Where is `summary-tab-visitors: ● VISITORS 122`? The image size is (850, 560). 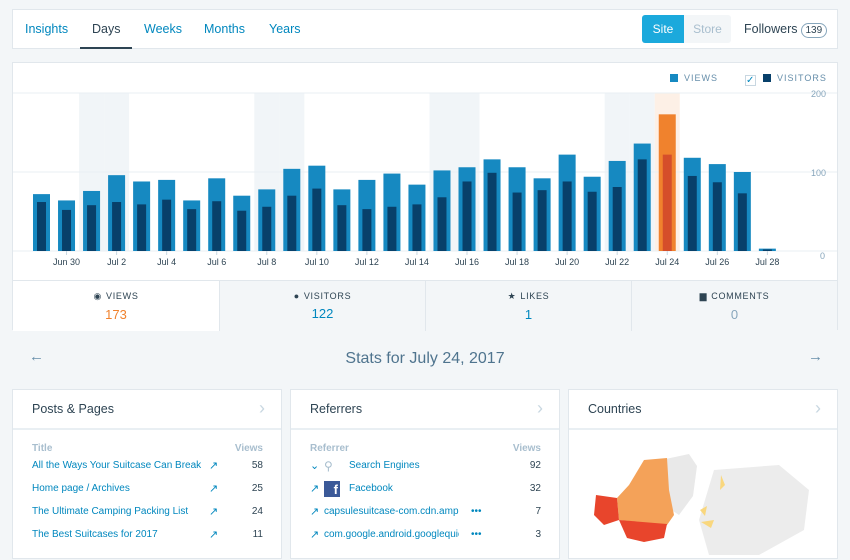 summary-tab-visitors: ● VISITORS 122 is located at coordinates (322, 306).